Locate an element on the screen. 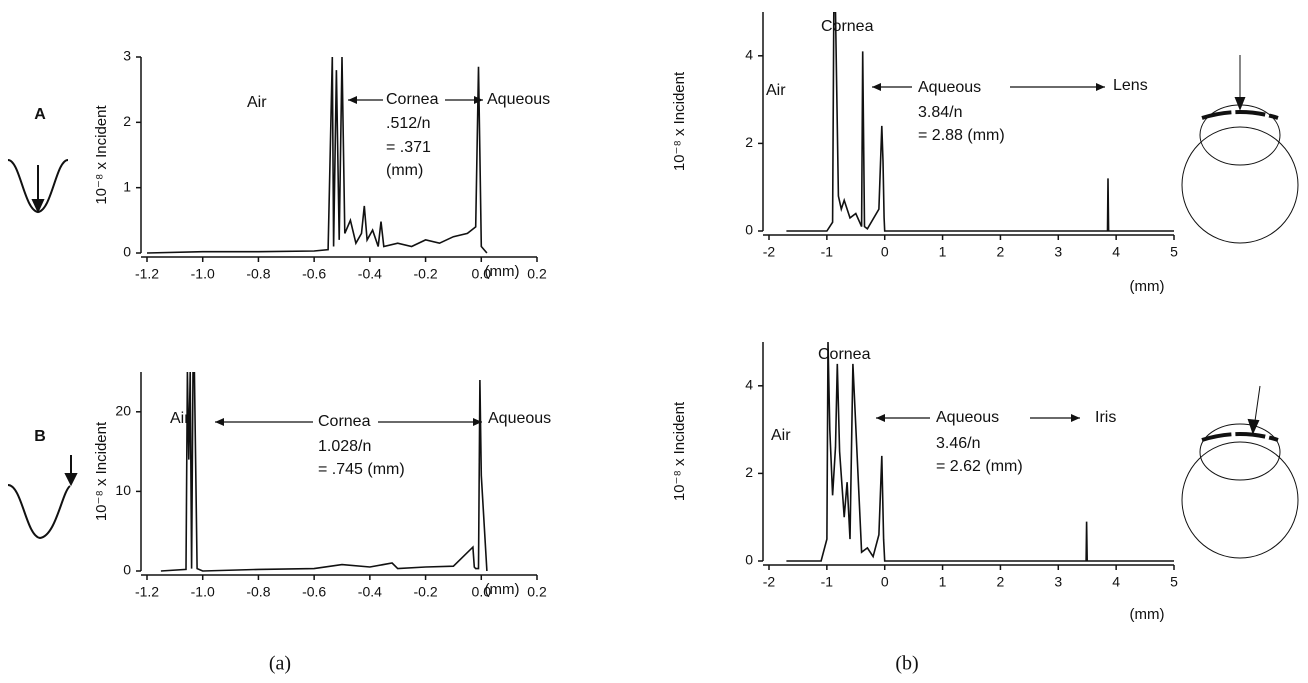 The width and height of the screenshot is (1308, 683). panel-label: B is located at coordinates (40, 436).